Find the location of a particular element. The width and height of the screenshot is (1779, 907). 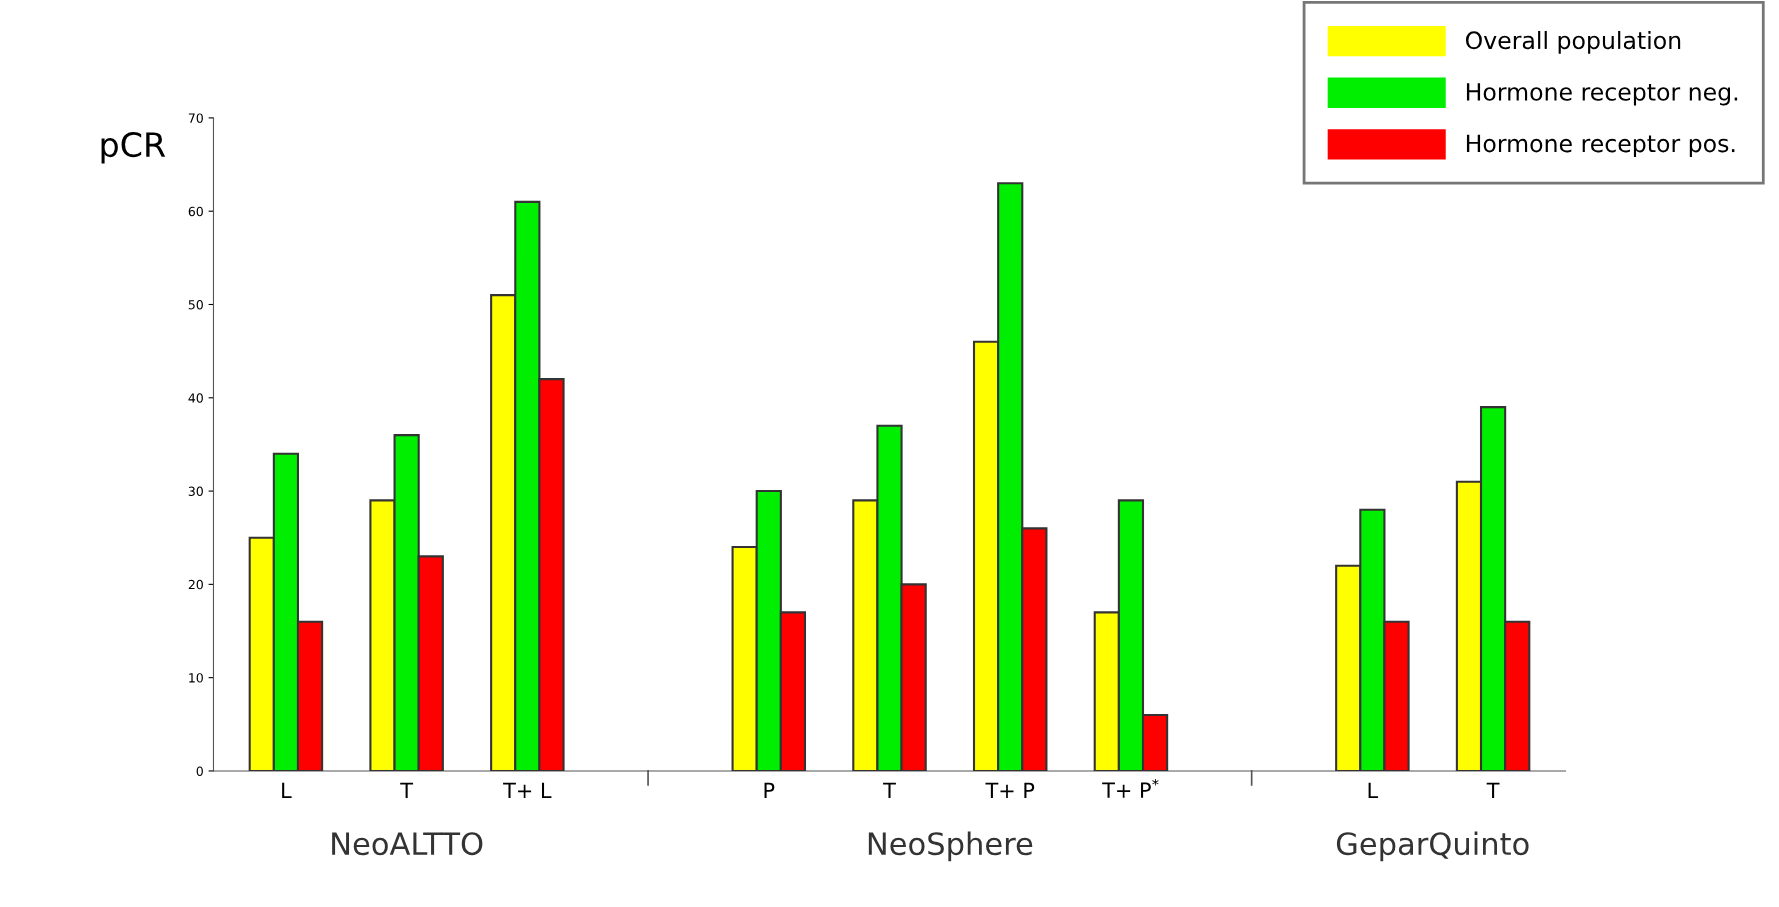

text: NeoSphere is located at coordinates (950, 846).